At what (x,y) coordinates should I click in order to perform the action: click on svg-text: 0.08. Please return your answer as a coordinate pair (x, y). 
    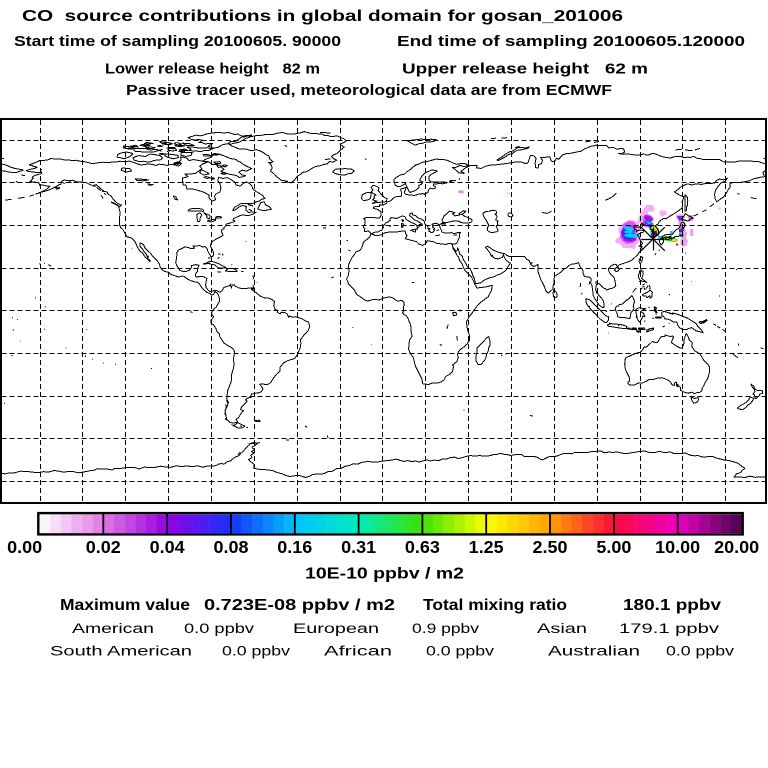
    Looking at the image, I should click on (231, 547).